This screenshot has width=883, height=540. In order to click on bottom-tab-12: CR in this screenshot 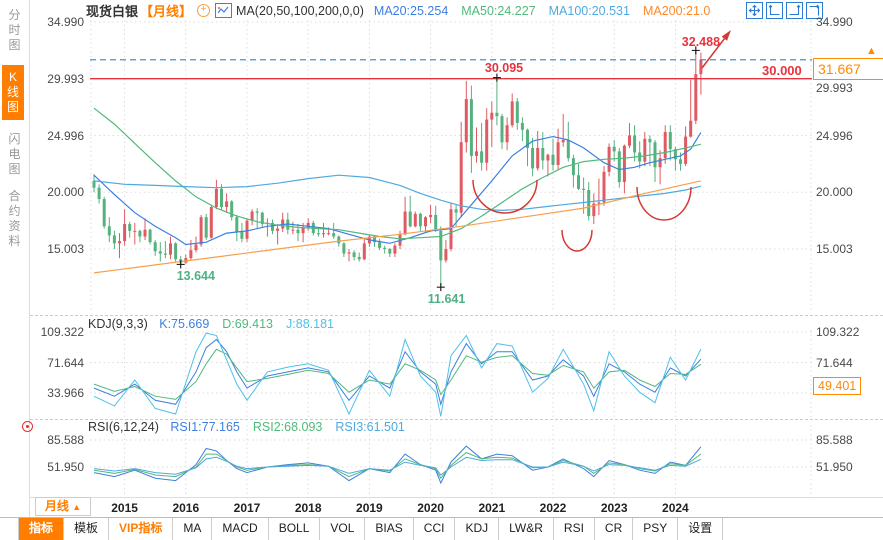, I will do `click(614, 529)`.